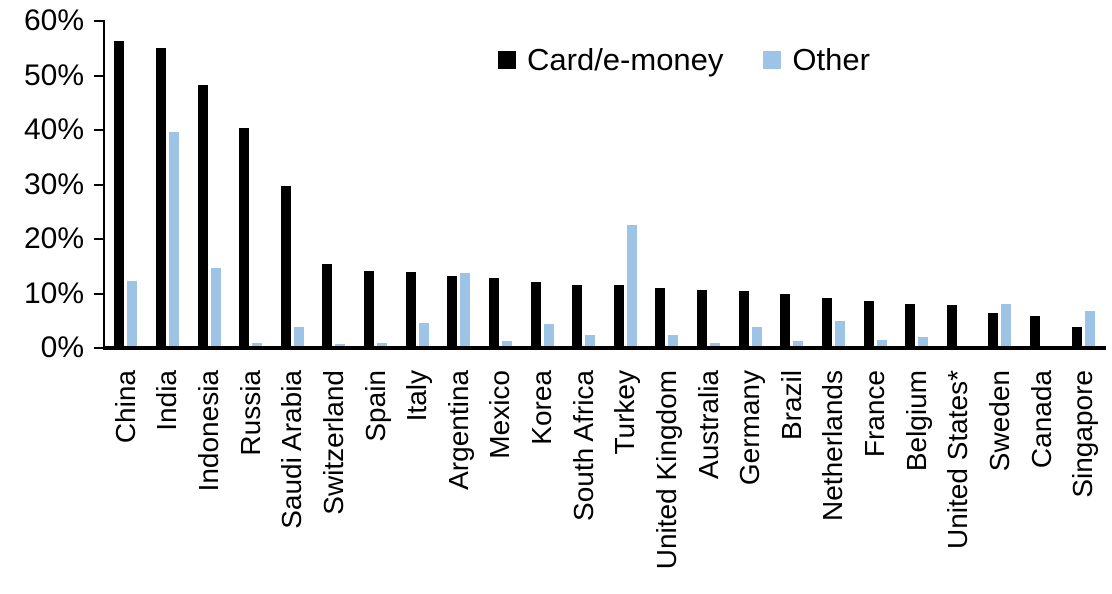 The width and height of the screenshot is (1112, 594). I want to click on y-axis-tick-label: 30%, so click(53, 184).